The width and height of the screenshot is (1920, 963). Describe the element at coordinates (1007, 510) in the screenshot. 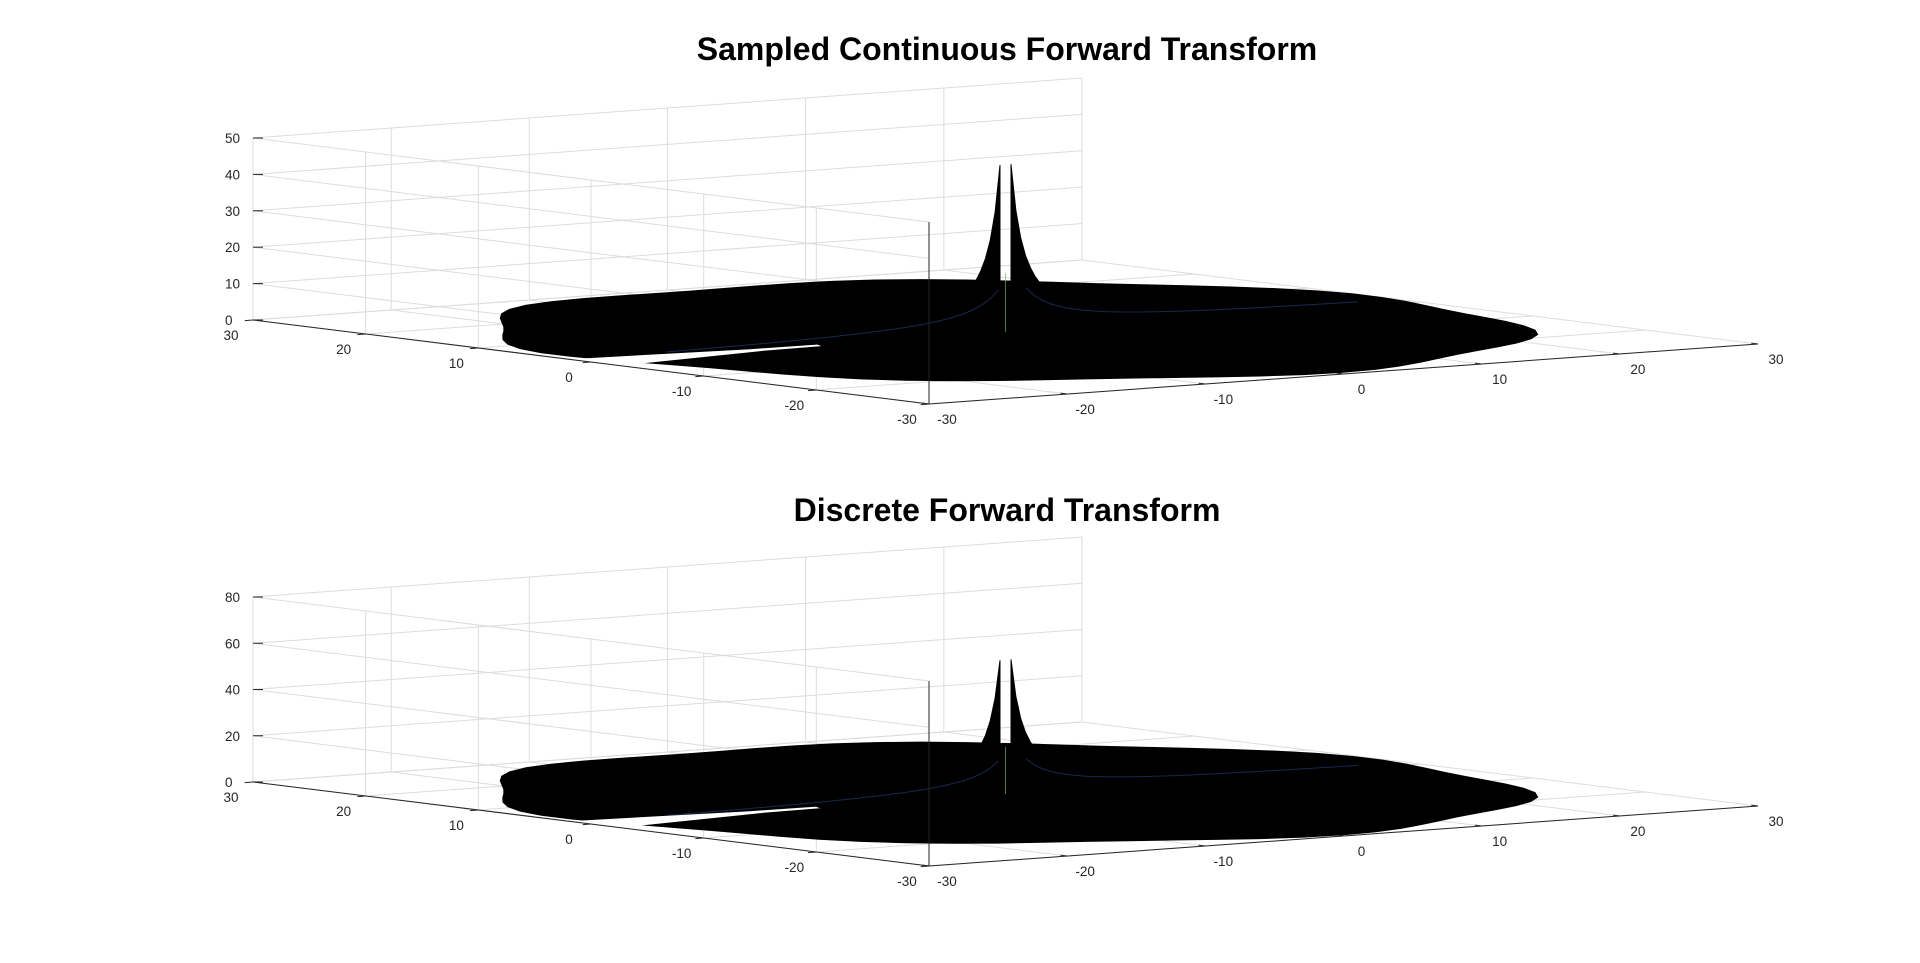

I see `plot-title: Discrete Forward Transform` at that location.